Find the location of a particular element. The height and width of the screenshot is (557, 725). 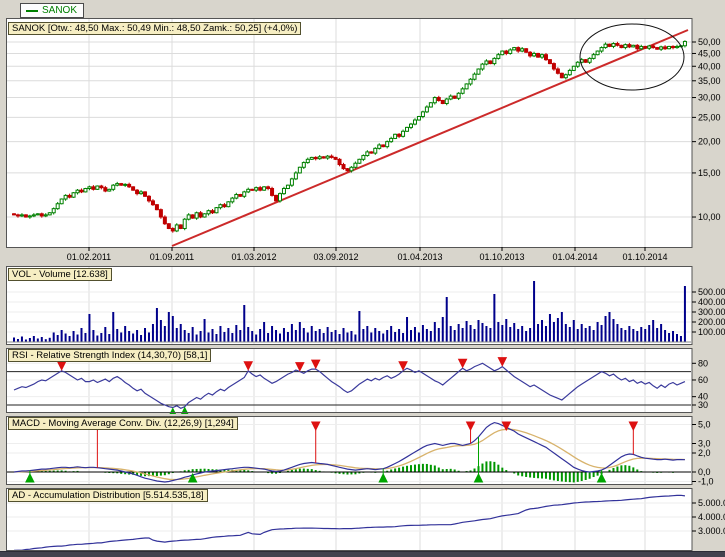

svg-text: 400.000 is located at coordinates (711, 302).